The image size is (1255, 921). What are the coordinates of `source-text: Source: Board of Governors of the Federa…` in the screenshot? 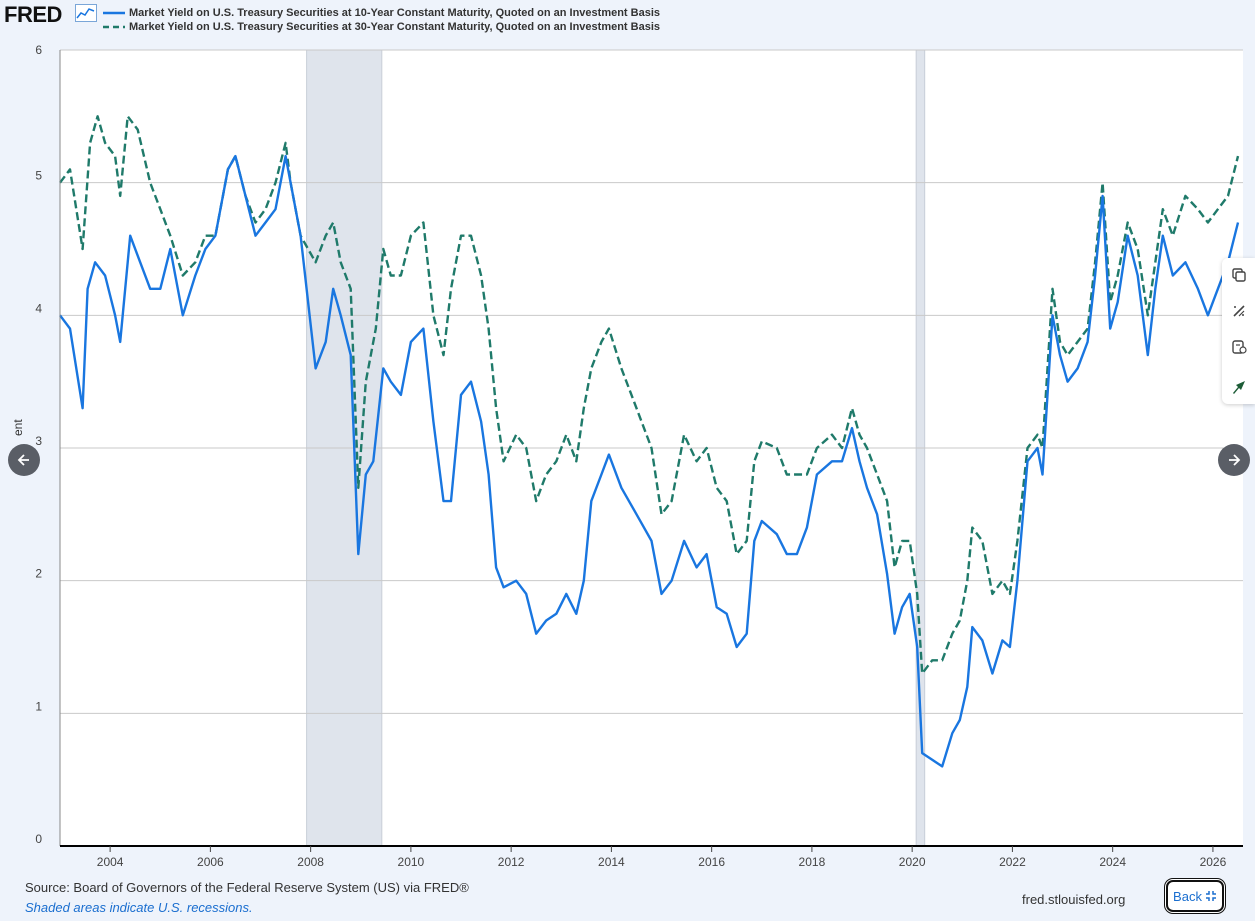 It's located at (247, 887).